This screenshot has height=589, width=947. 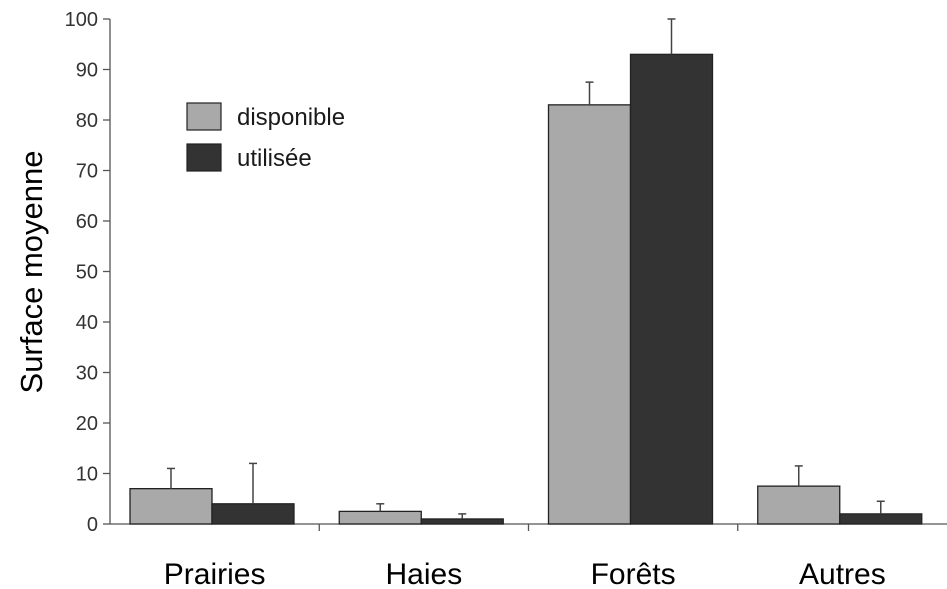 What do you see at coordinates (799, 505) in the screenshot?
I see `bar-disponible-Autres` at bounding box center [799, 505].